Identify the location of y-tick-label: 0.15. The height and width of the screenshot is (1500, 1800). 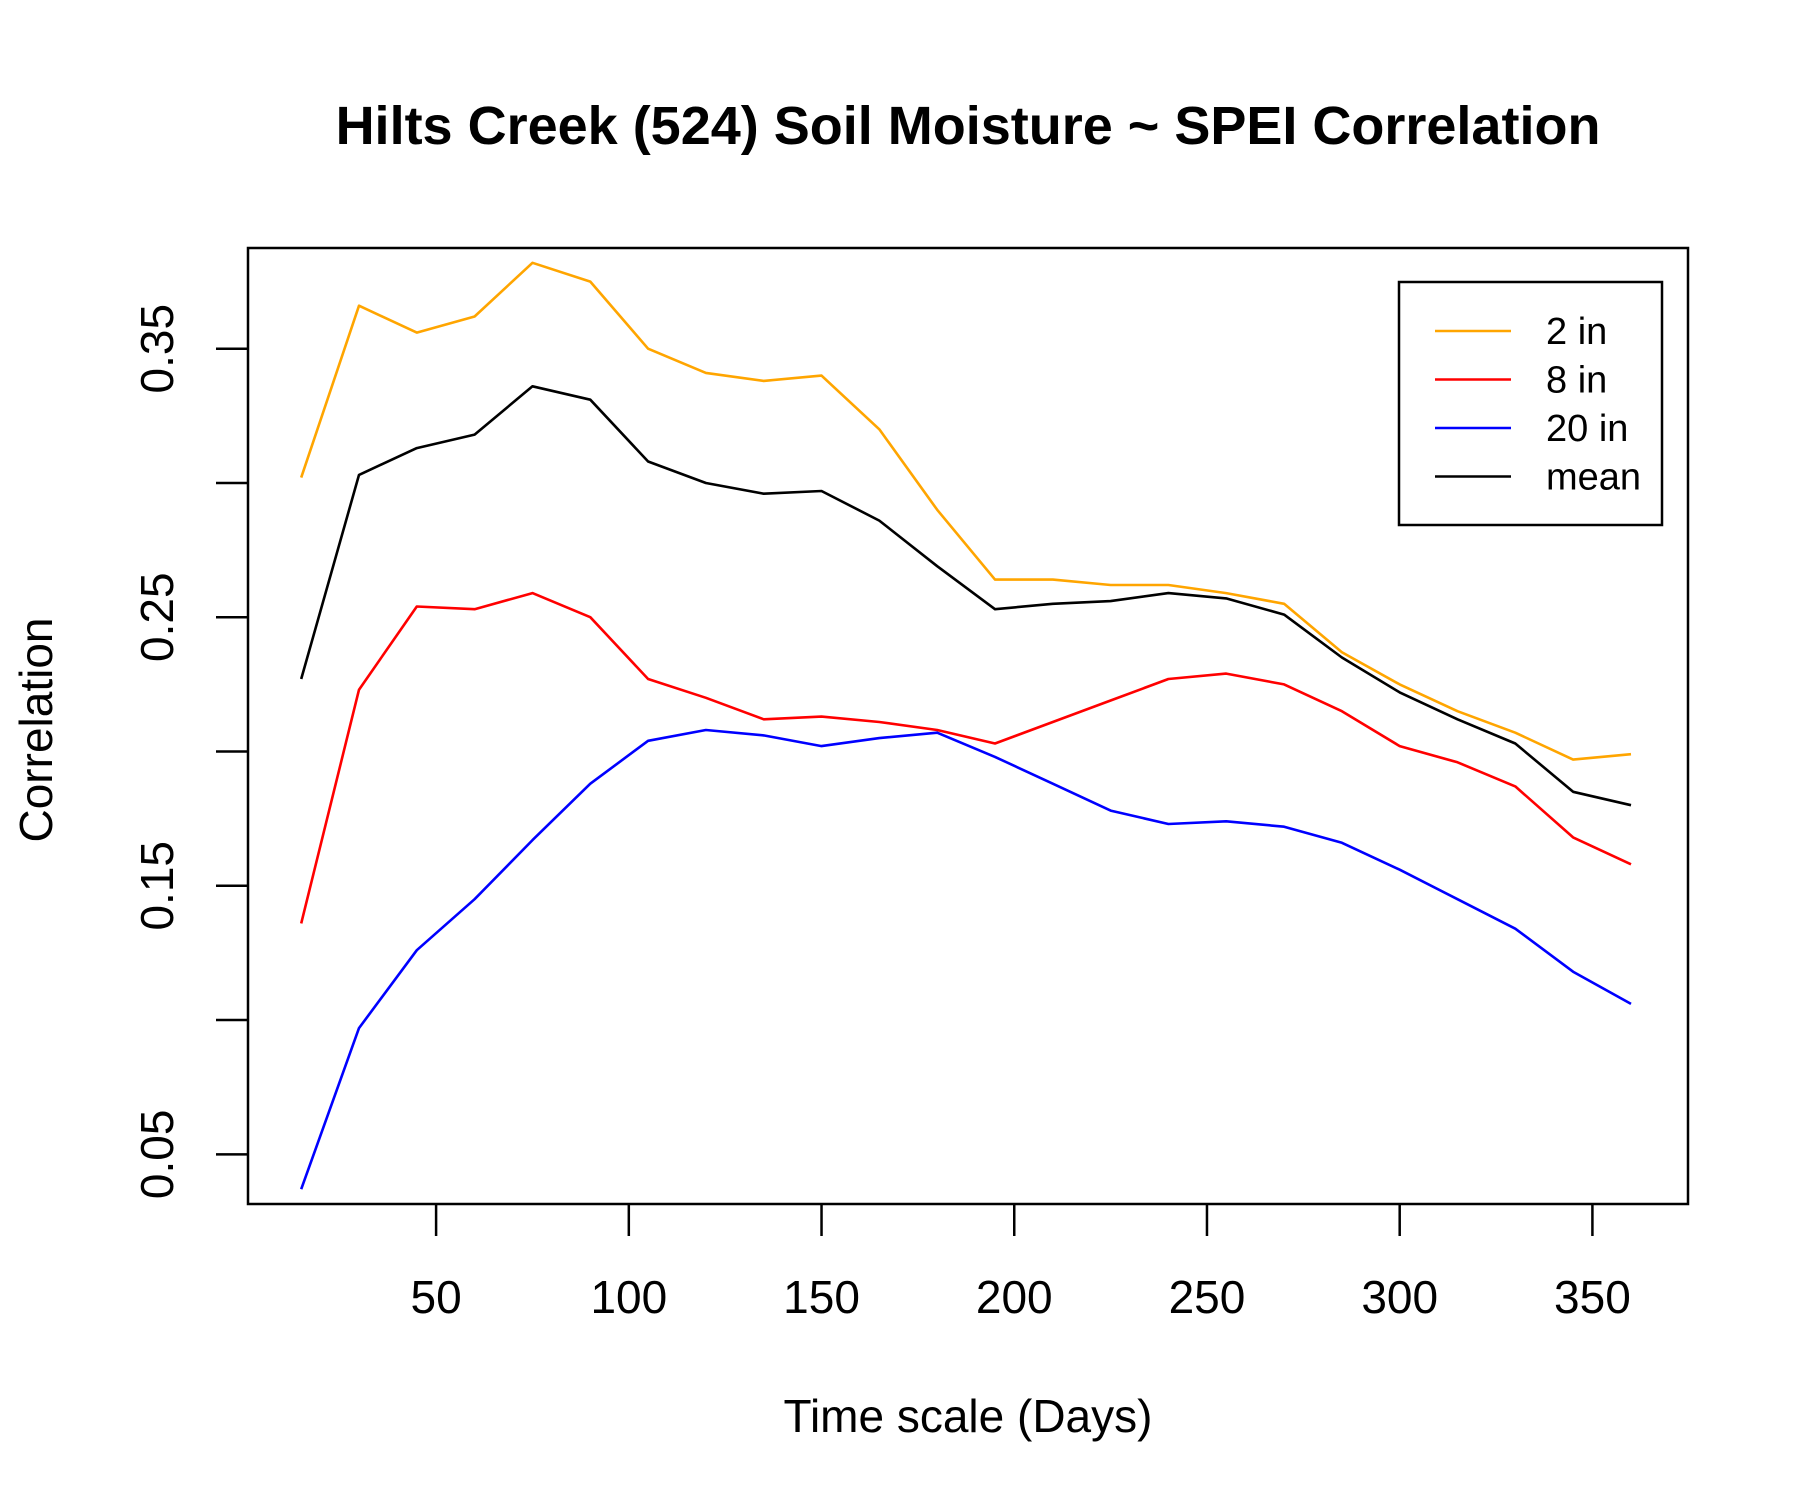
(157, 886).